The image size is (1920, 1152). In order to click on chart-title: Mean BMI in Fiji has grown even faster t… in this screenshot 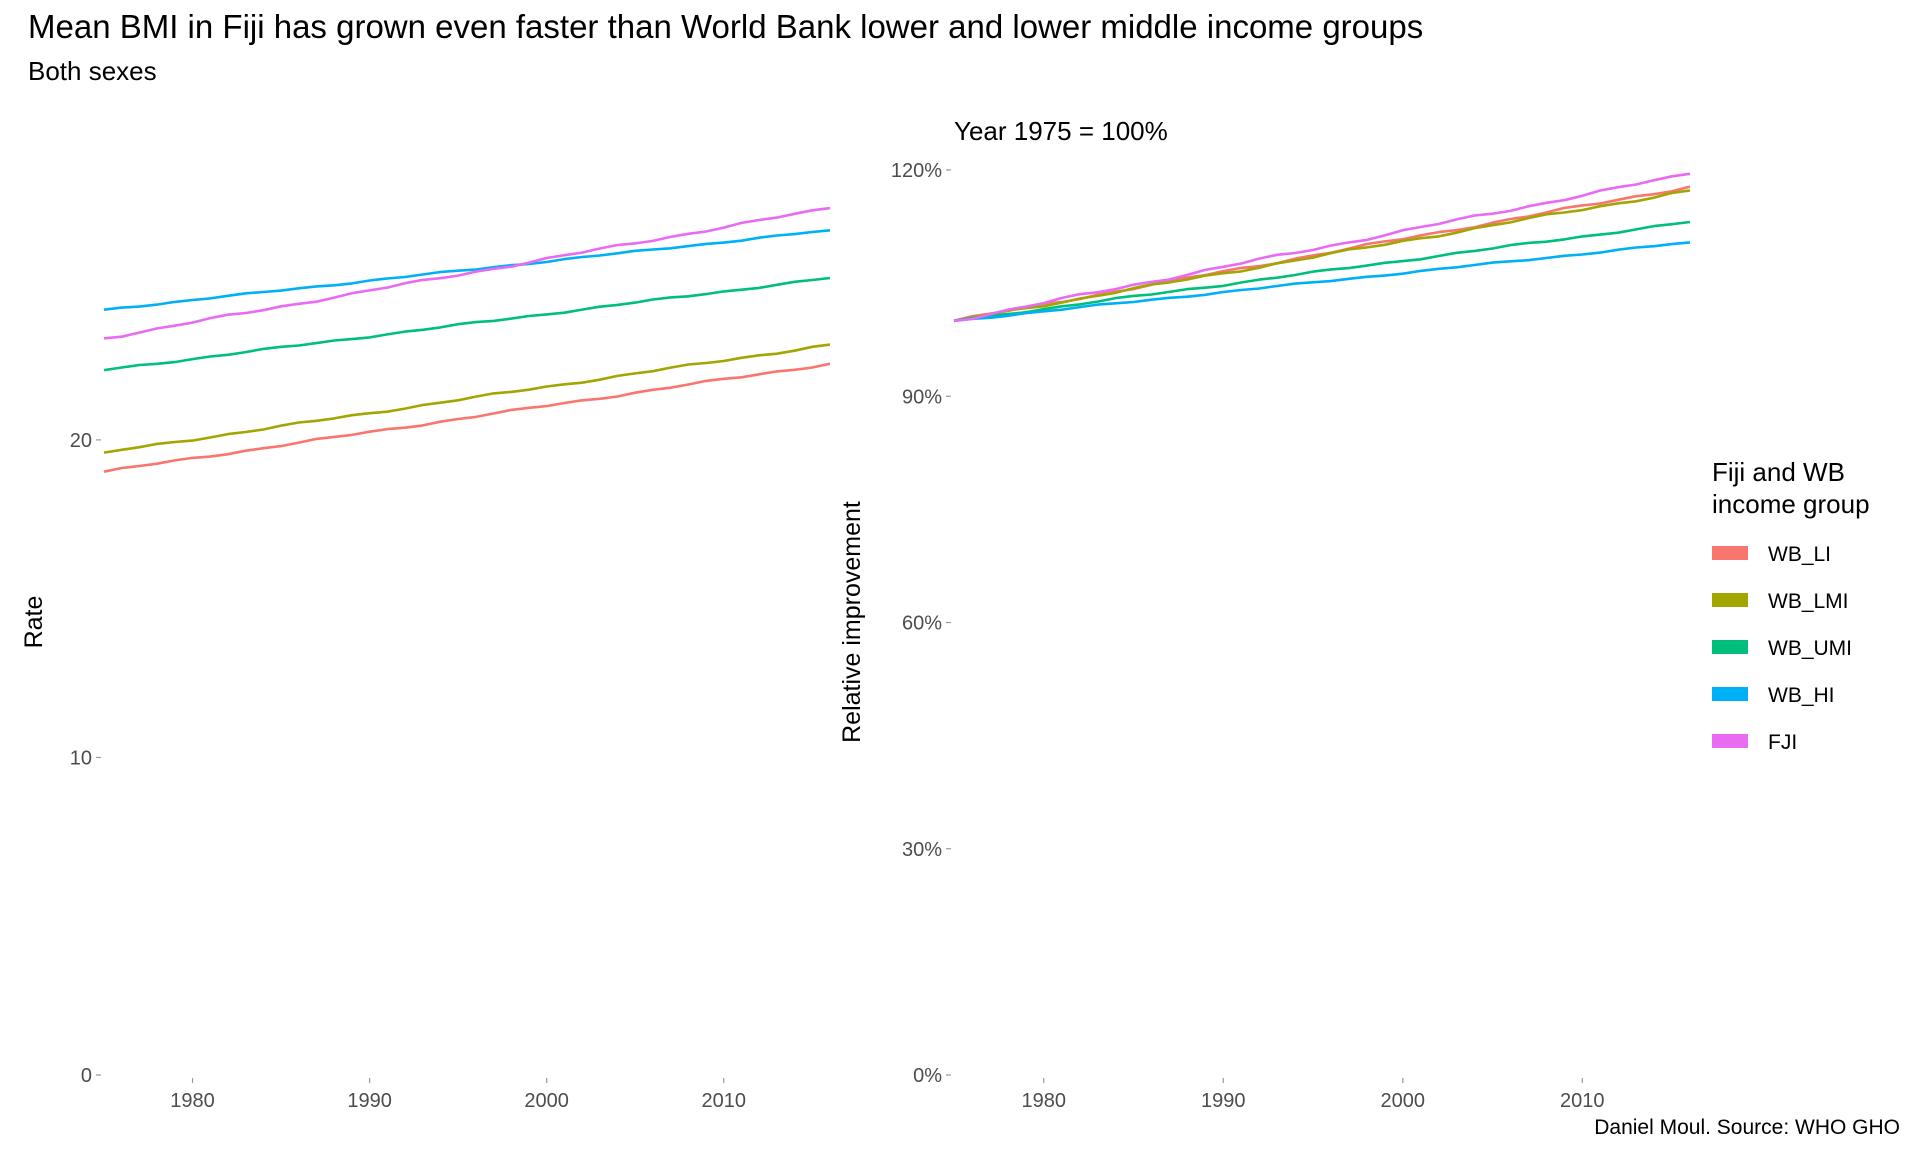, I will do `click(726, 26)`.